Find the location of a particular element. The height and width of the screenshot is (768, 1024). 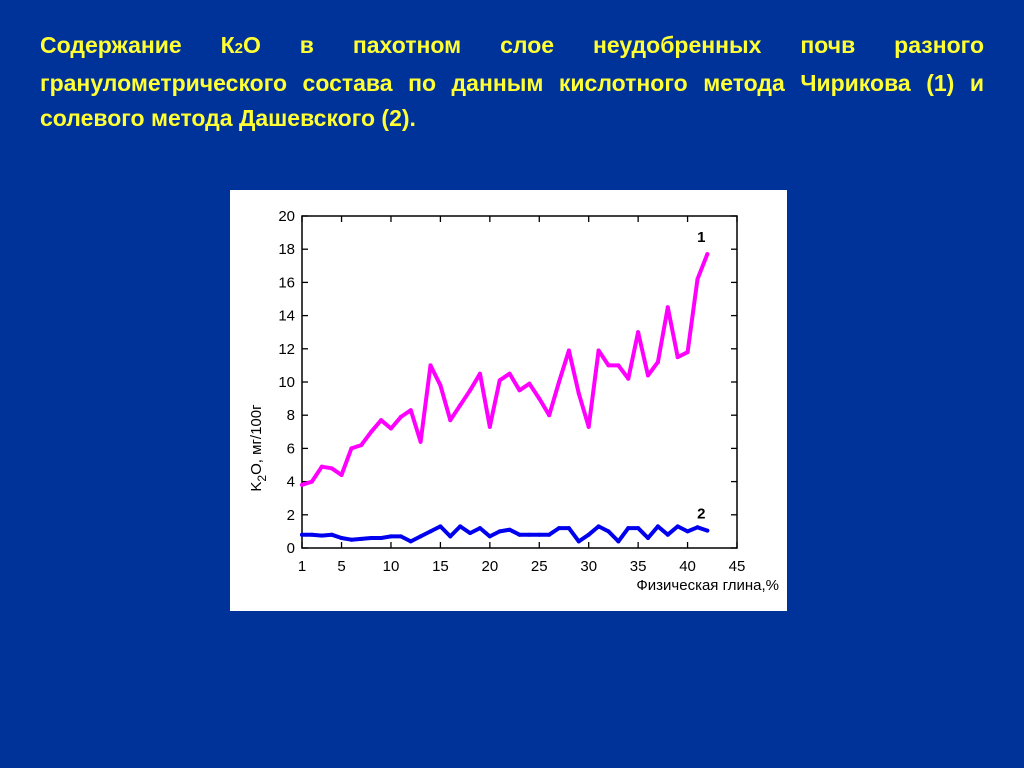

x-tick-label: 40 is located at coordinates (687, 566).